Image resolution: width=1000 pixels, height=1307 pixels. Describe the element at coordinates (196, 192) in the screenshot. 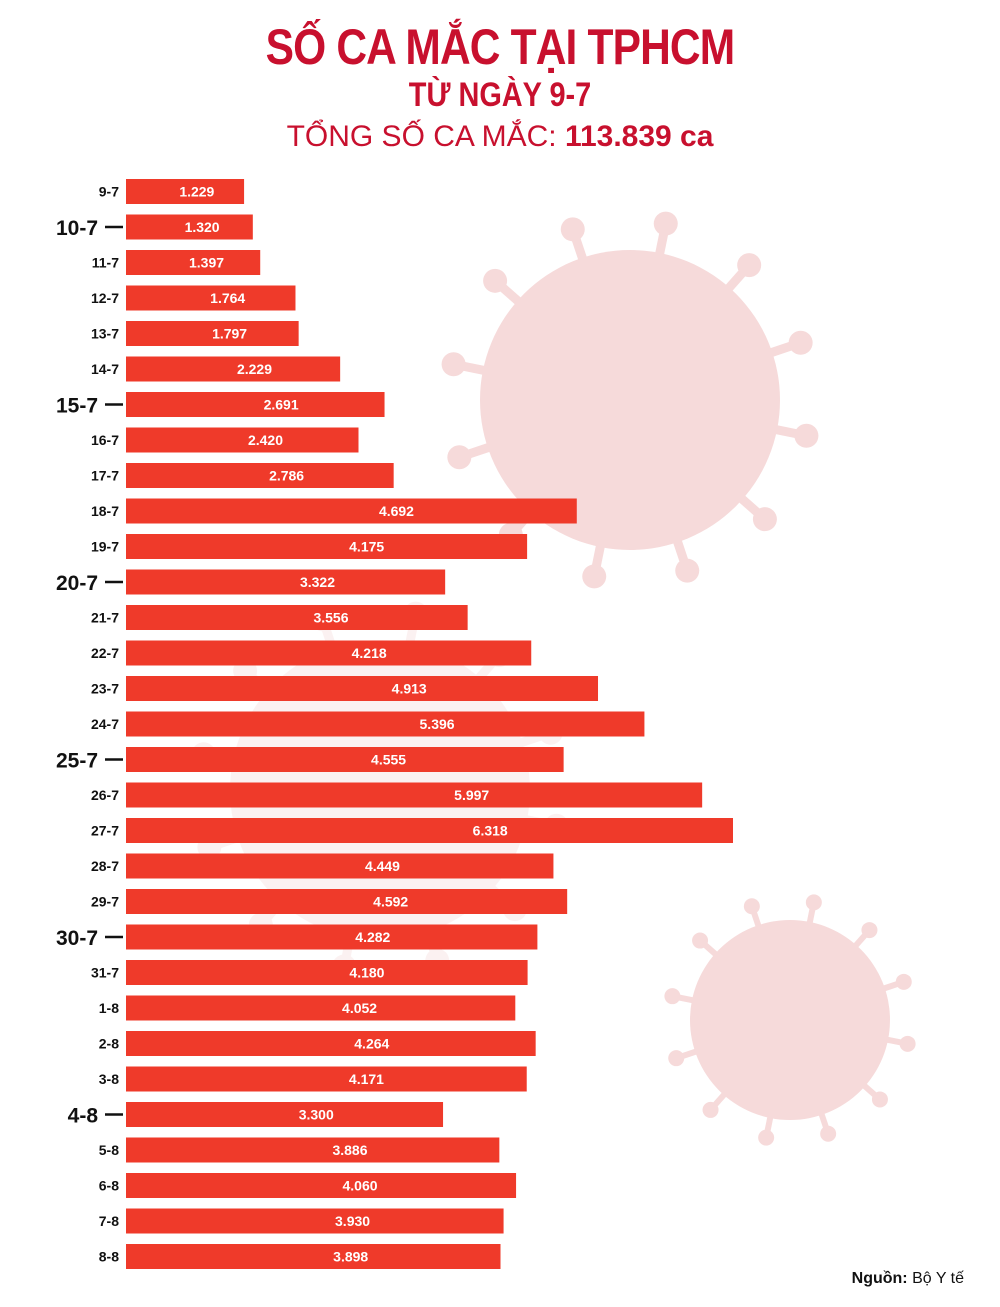

I see `bar-value-label: 1.229` at that location.